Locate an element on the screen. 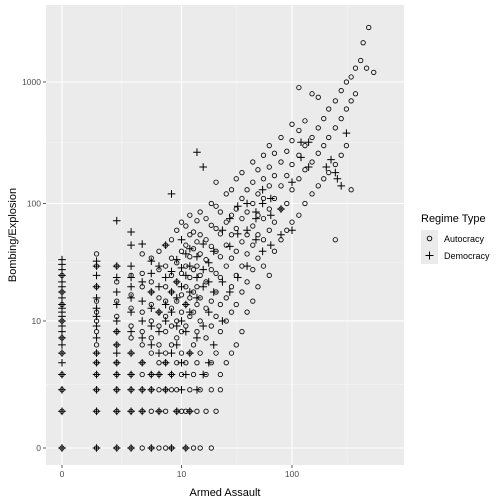 Image resolution: width=504 pixels, height=504 pixels. y-axis-title: Bombing/Explosion is located at coordinates (13, 235).